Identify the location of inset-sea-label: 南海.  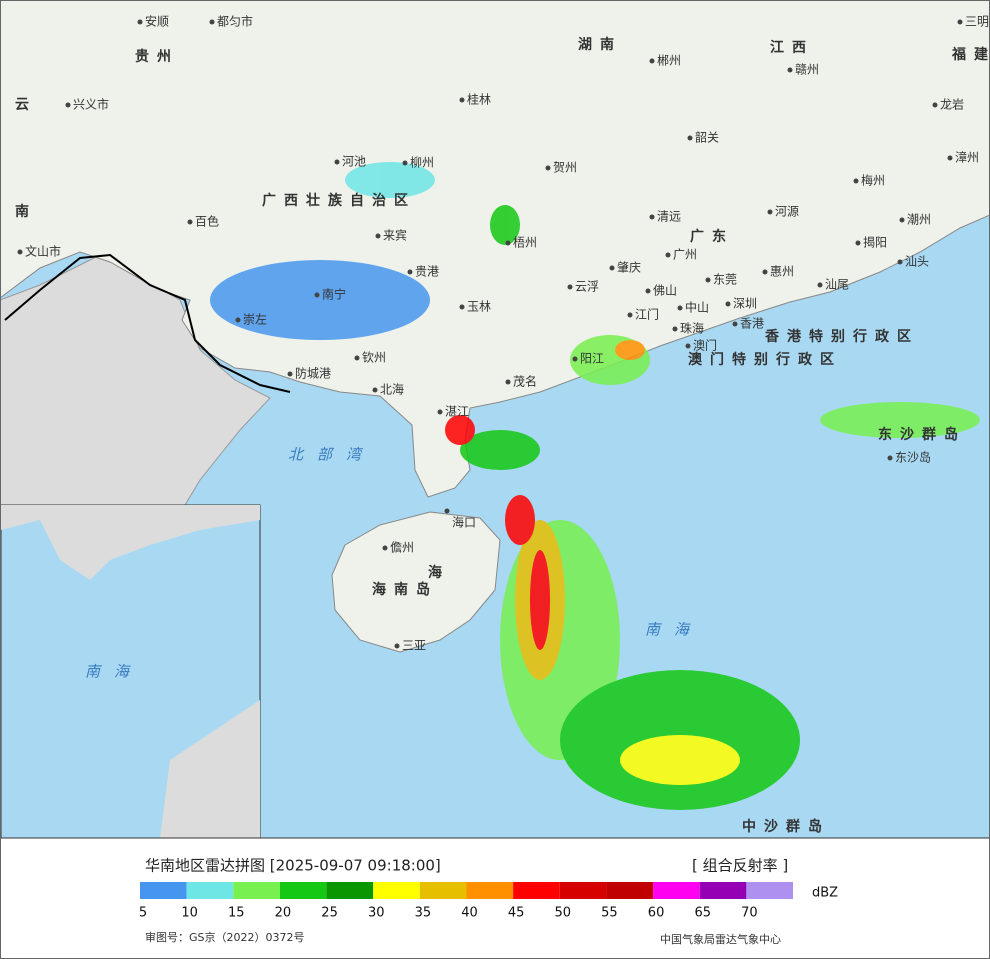
(114, 672).